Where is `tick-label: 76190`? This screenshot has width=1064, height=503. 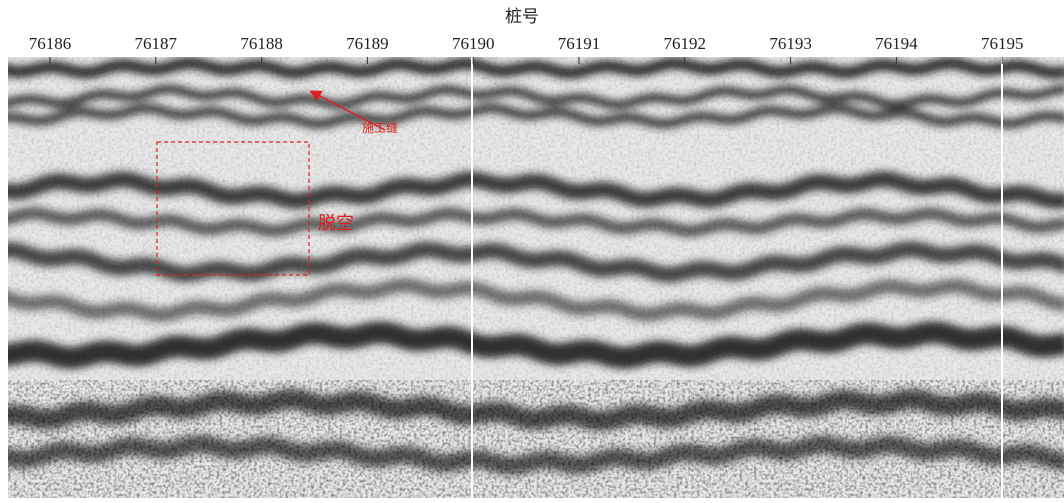 tick-label: 76190 is located at coordinates (473, 43).